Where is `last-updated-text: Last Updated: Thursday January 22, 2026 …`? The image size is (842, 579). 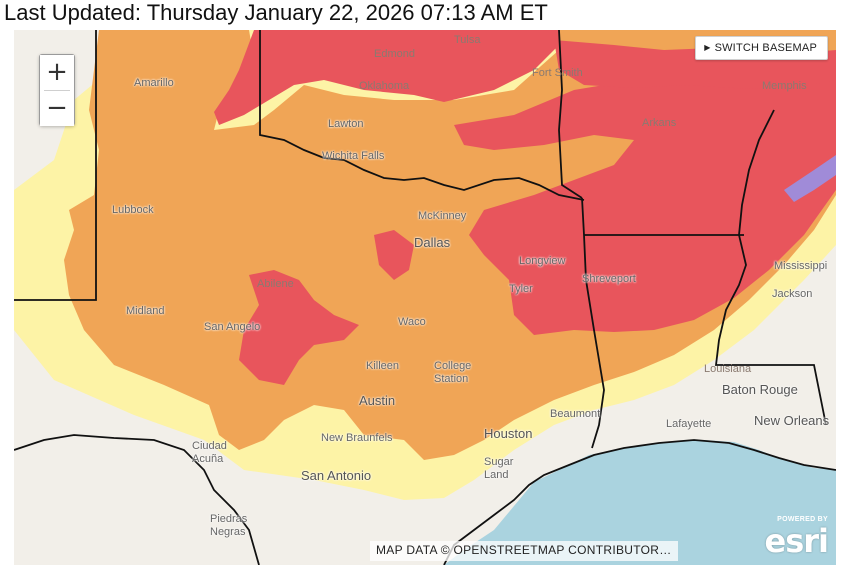
last-updated-text: Last Updated: Thursday January 22, 2026 … is located at coordinates (276, 12).